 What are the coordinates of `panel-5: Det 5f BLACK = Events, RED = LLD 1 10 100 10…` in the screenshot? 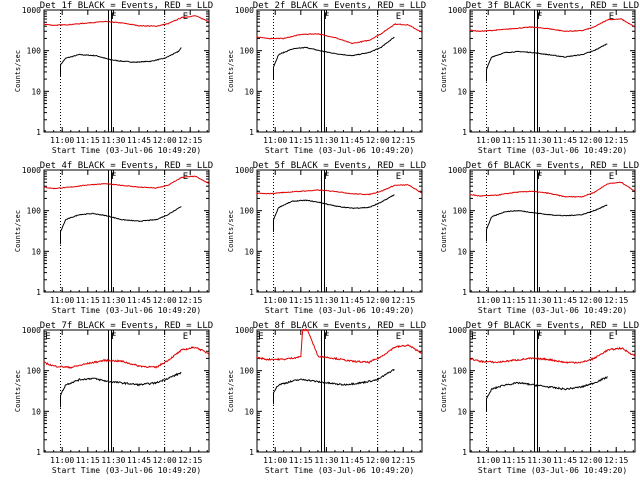 It's located at (326, 238).